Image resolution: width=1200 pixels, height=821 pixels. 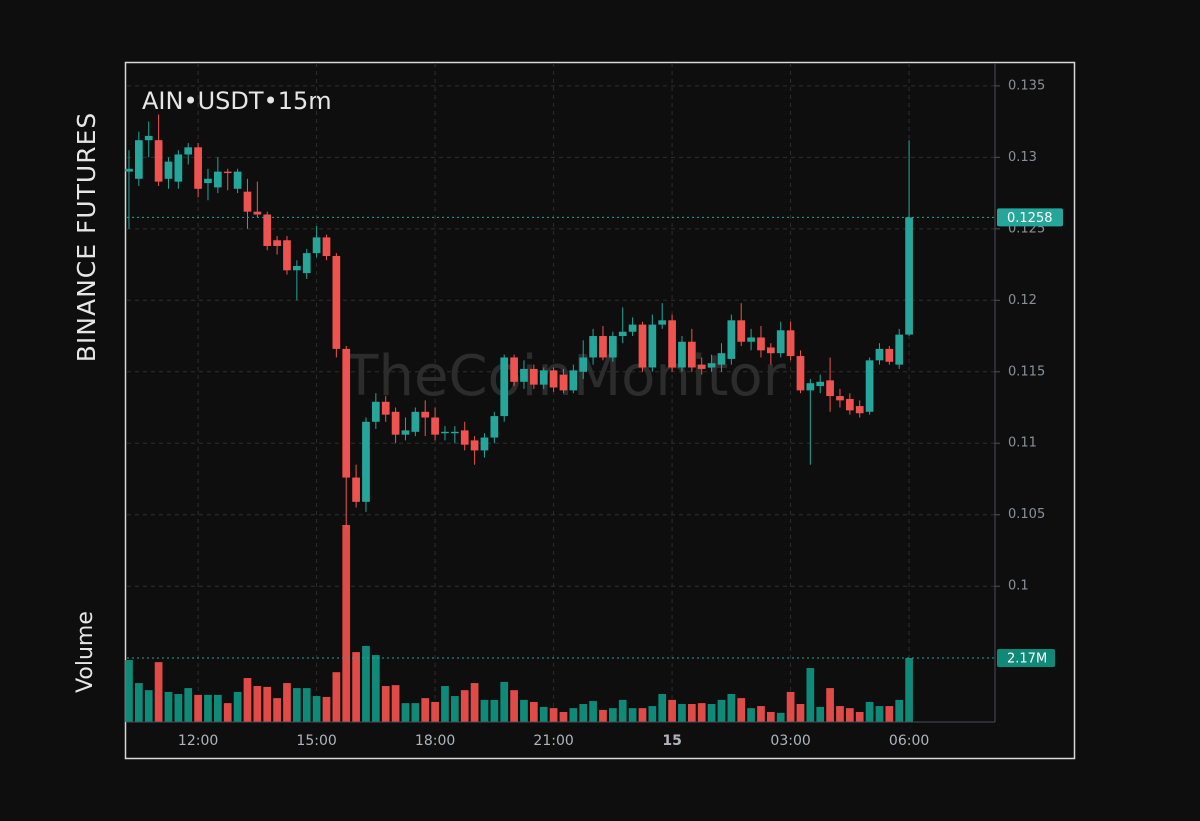 What do you see at coordinates (237, 101) in the screenshot?
I see `chart-title: AIN•USDT•15m` at bounding box center [237, 101].